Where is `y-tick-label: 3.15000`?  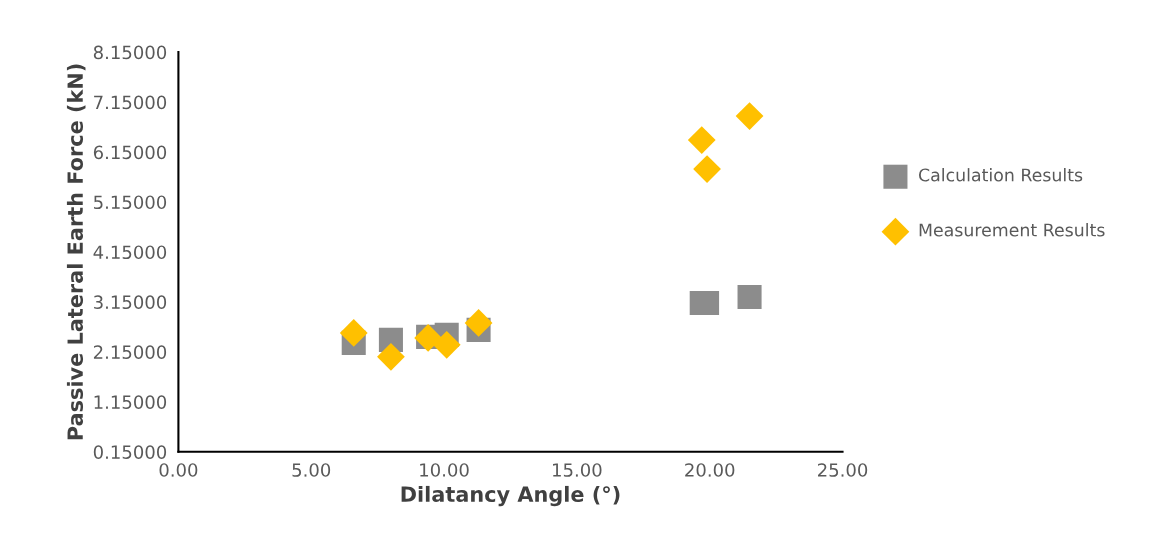 y-tick-label: 3.15000 is located at coordinates (130, 302).